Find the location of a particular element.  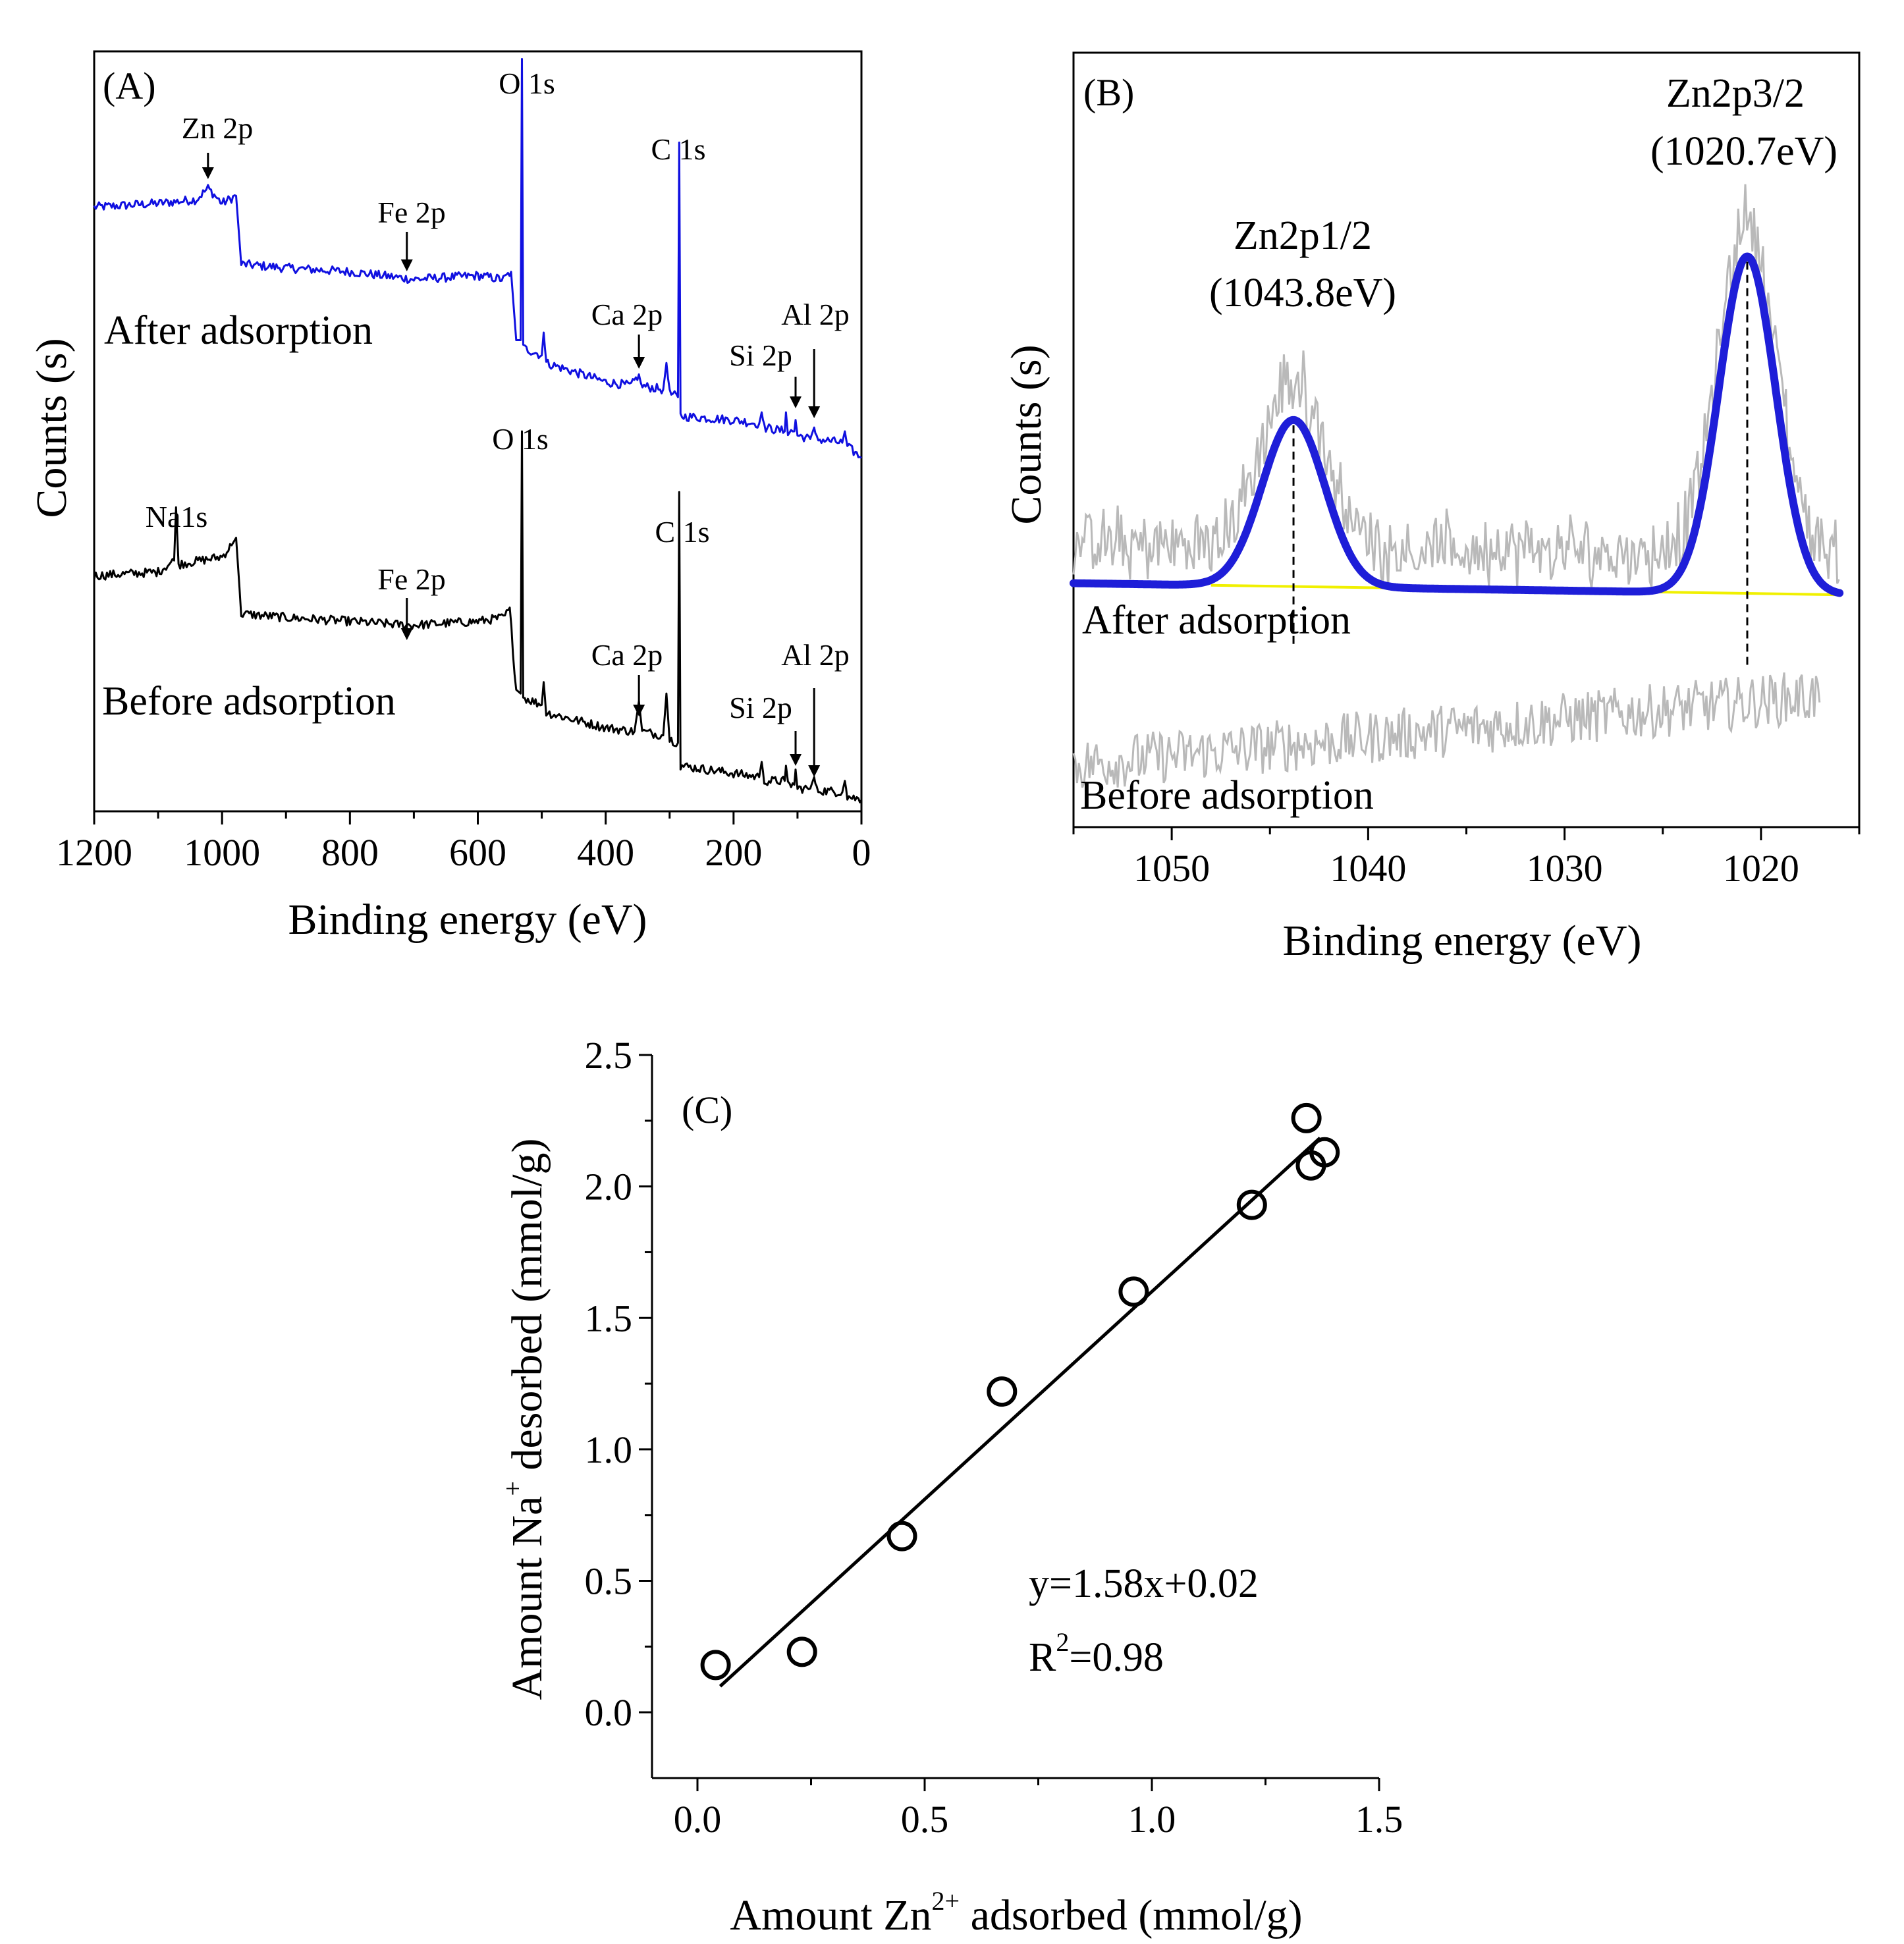

panel-c-y-axis-label-unit: desorbed (mmol/g) is located at coordinates (527, 1311).